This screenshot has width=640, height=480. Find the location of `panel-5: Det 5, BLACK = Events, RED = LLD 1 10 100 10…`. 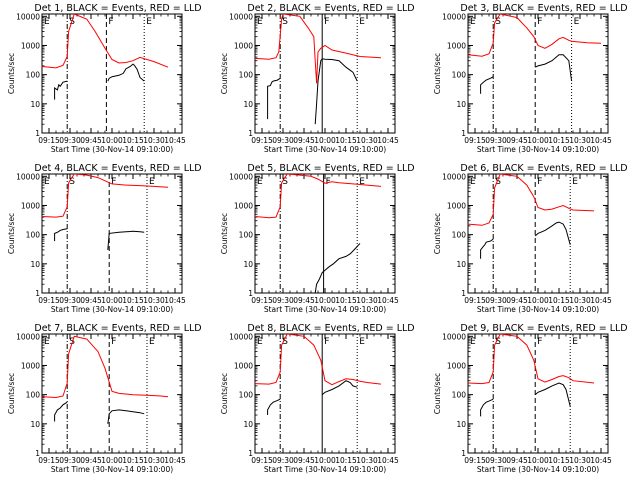

panel-5: Det 5, BLACK = Events, RED = LLD 1 10 100 10… is located at coordinates (317, 238).